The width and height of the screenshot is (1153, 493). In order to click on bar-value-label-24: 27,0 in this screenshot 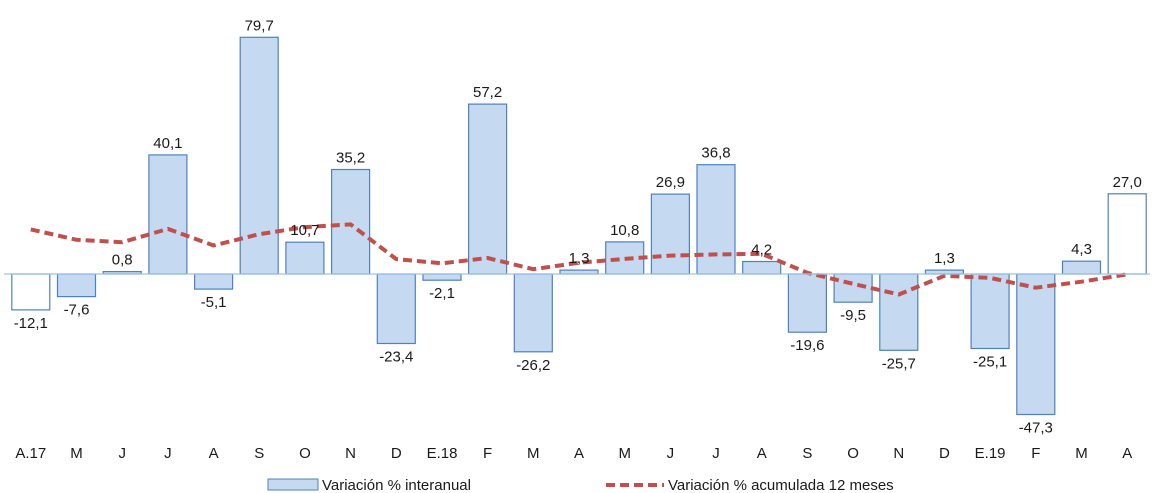, I will do `click(1127, 182)`.